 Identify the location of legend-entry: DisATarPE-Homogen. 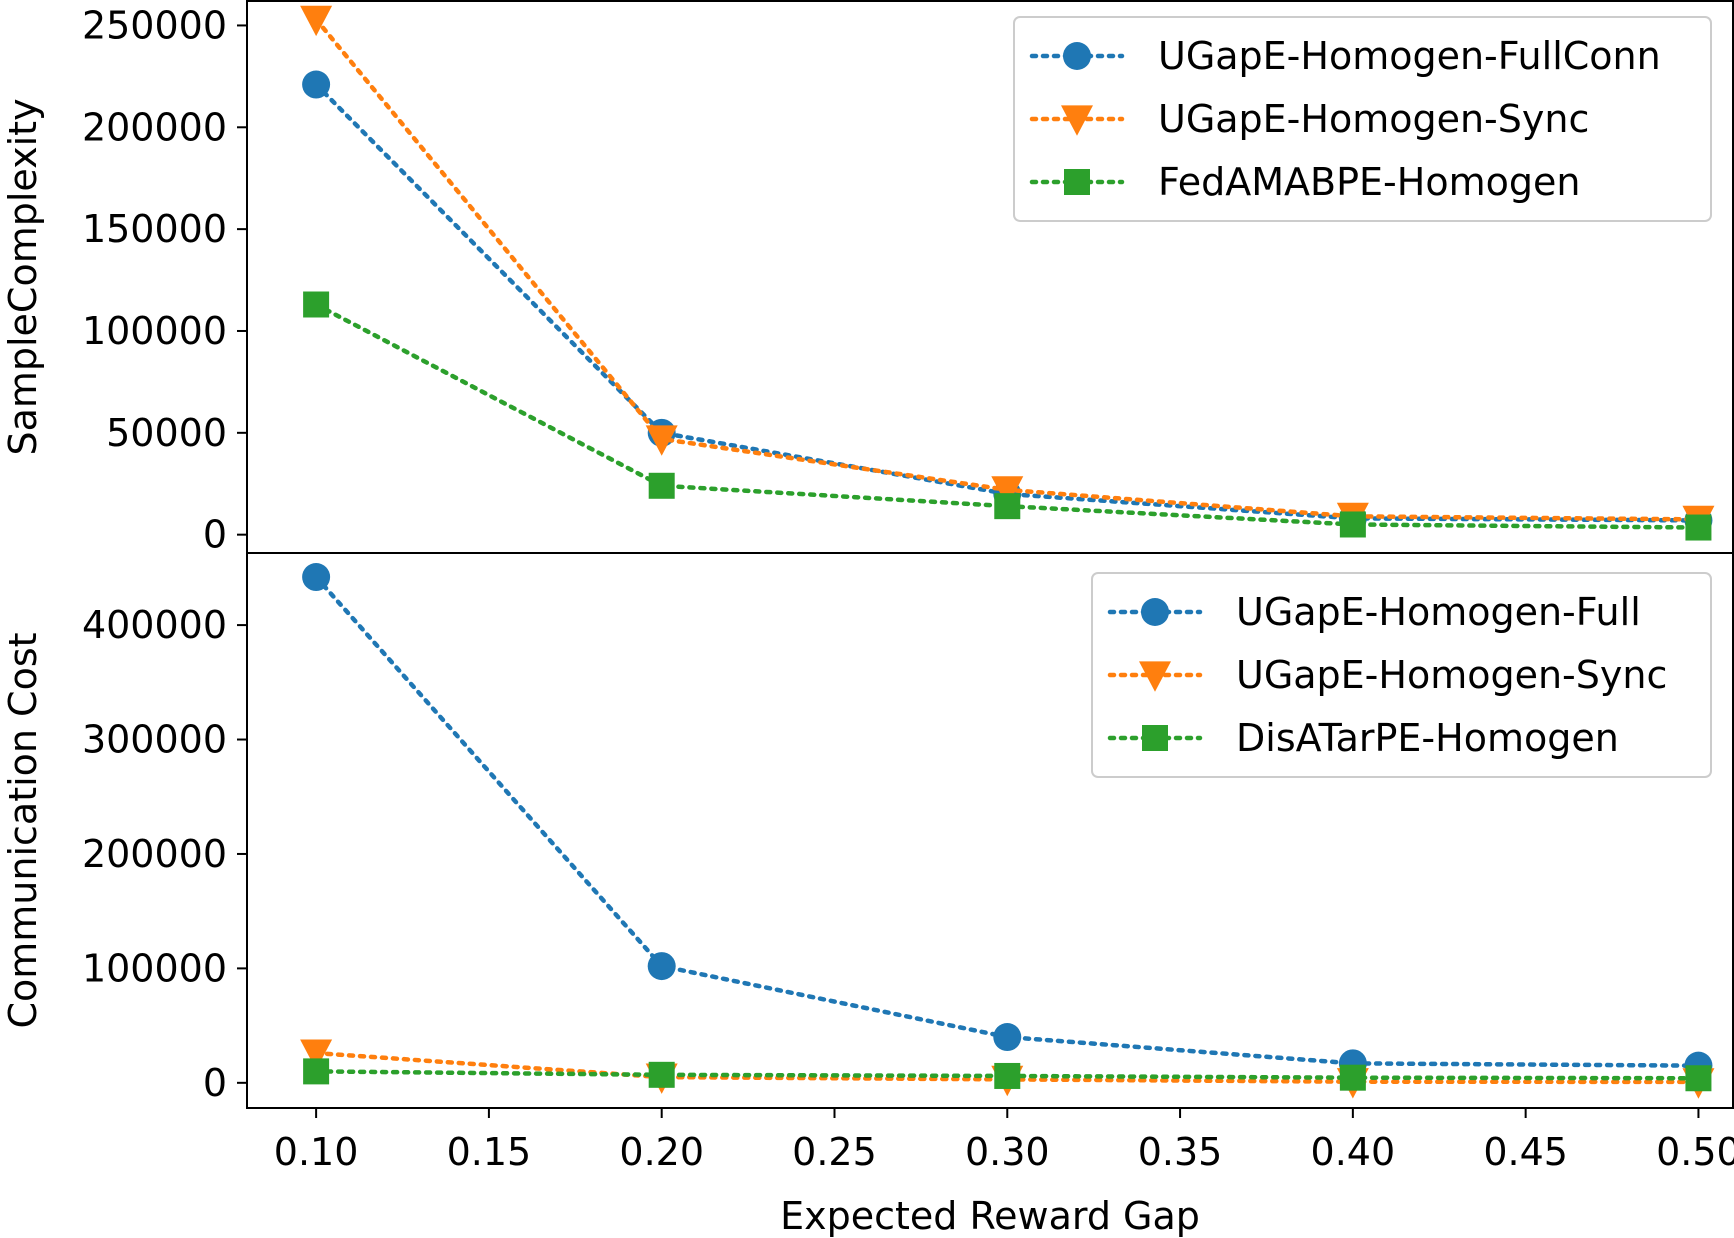
(1427, 738).